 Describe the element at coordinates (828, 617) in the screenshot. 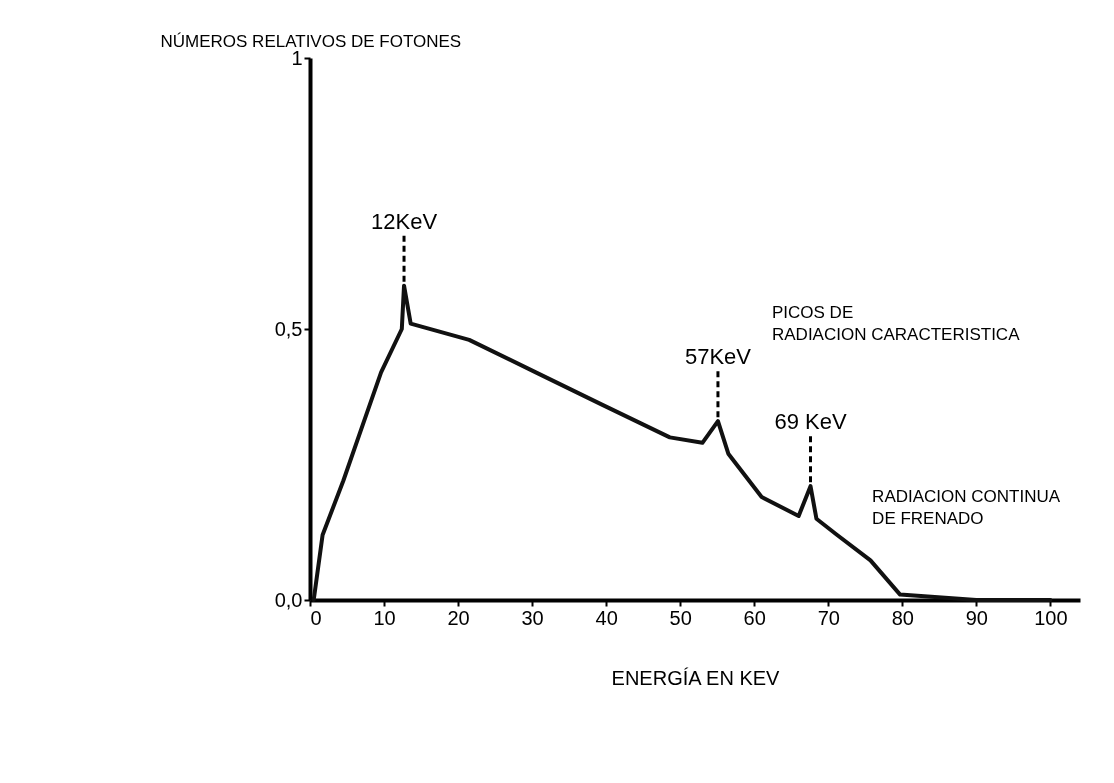

I see `x-tick-label: 70` at that location.